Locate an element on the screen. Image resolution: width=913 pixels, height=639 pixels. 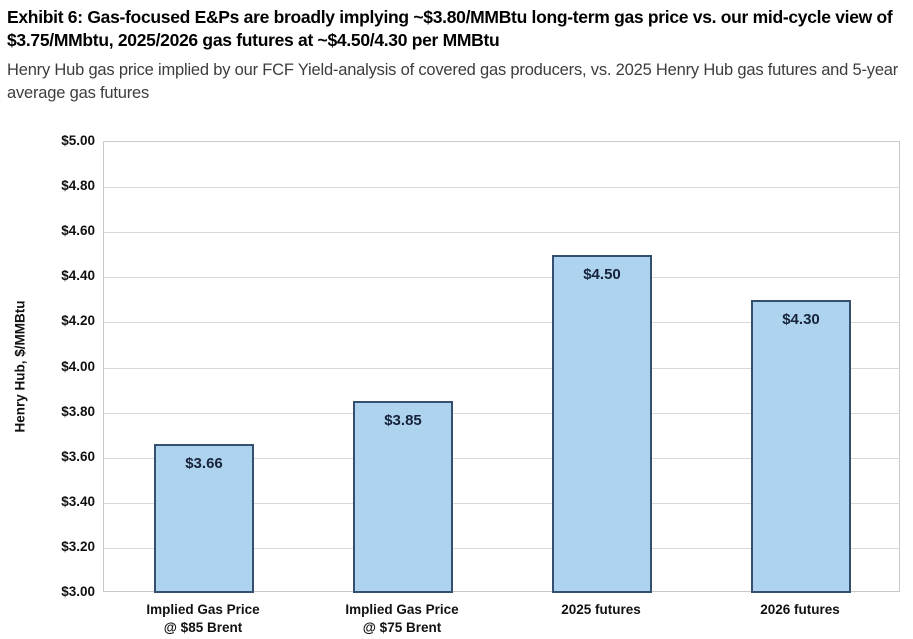
bar-value-label: $3.85 is located at coordinates (403, 420).